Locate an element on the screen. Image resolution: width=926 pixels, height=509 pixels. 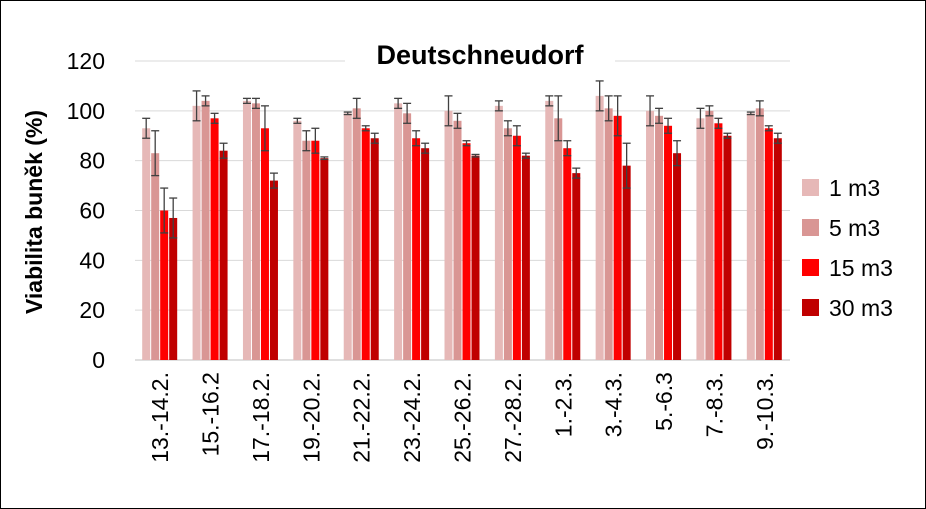
x-tick-label: 3.-4.3. is located at coordinates (614, 404).